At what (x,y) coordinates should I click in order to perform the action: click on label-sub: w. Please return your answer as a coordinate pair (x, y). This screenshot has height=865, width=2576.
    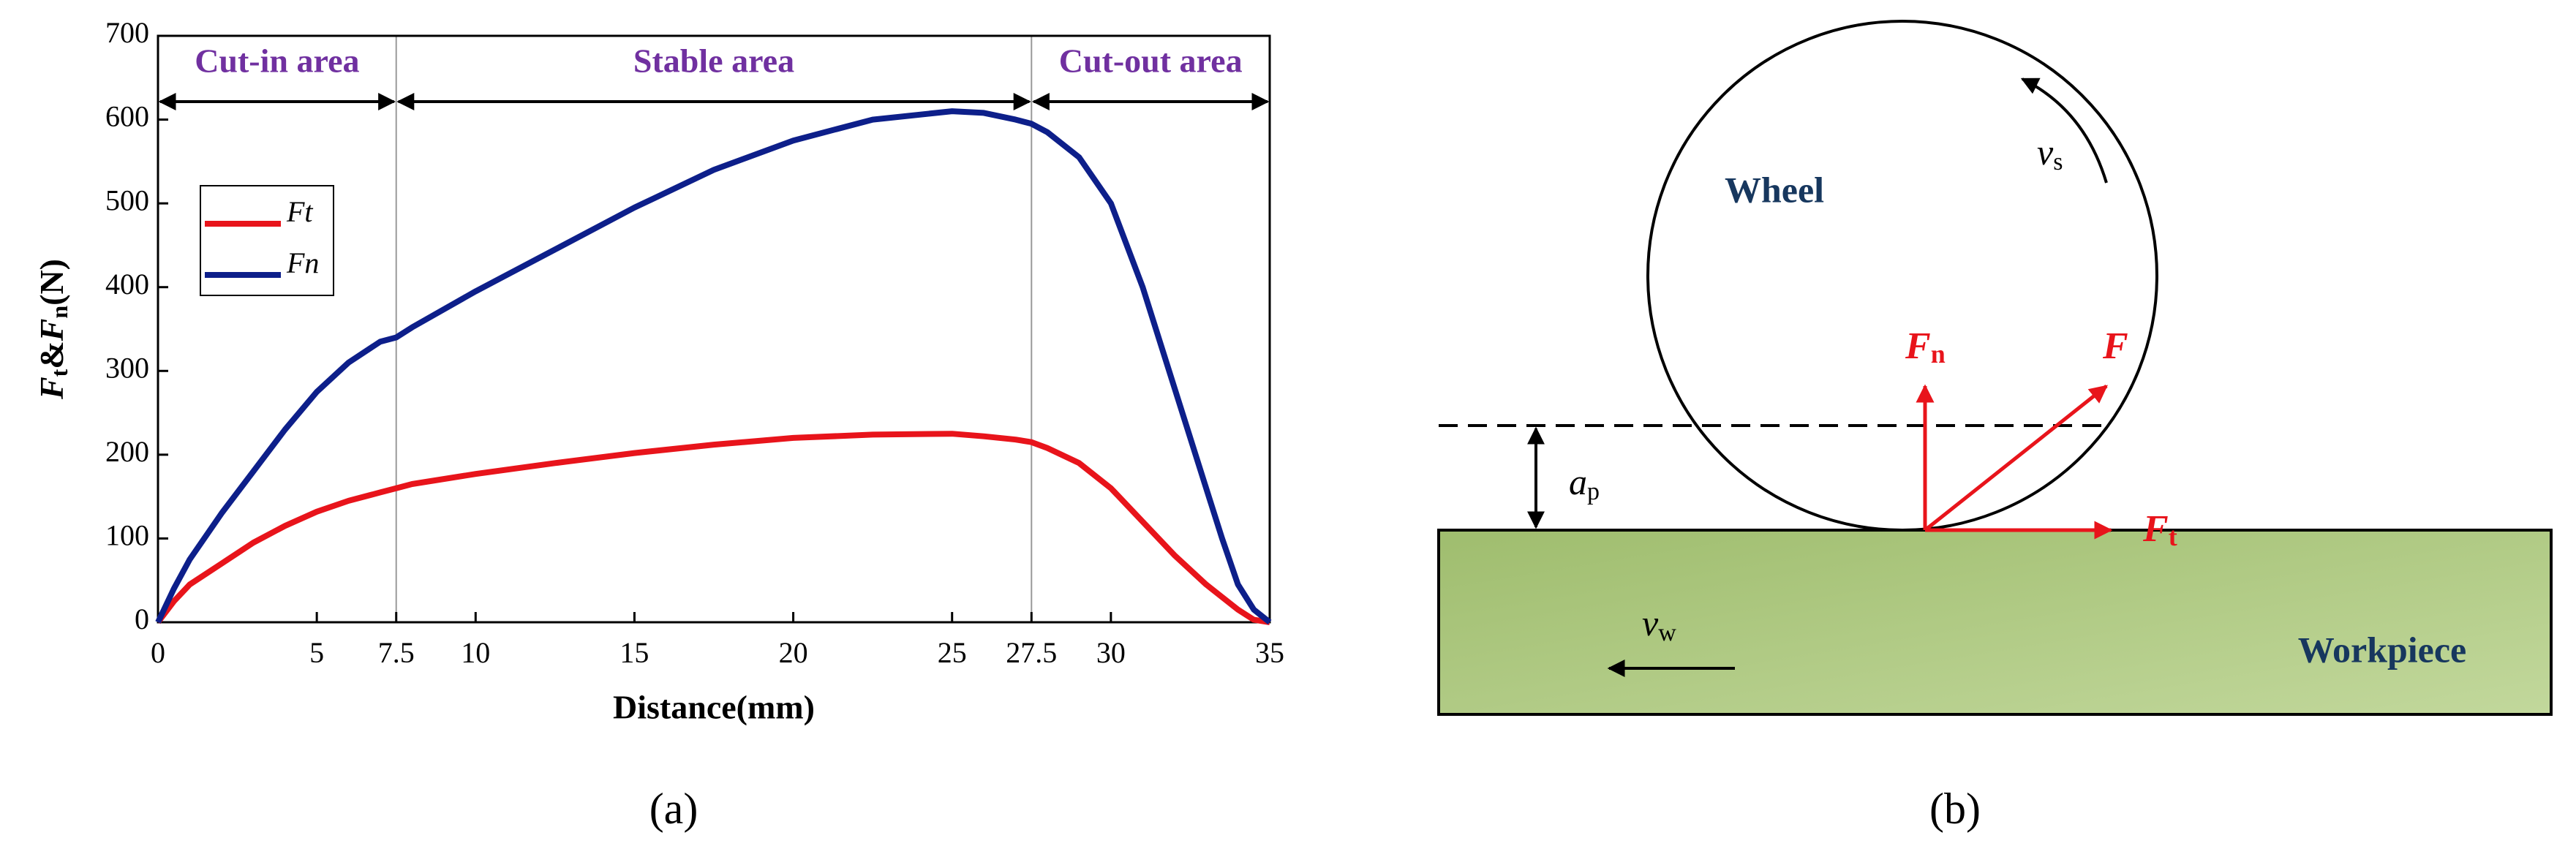
    Looking at the image, I should click on (1667, 632).